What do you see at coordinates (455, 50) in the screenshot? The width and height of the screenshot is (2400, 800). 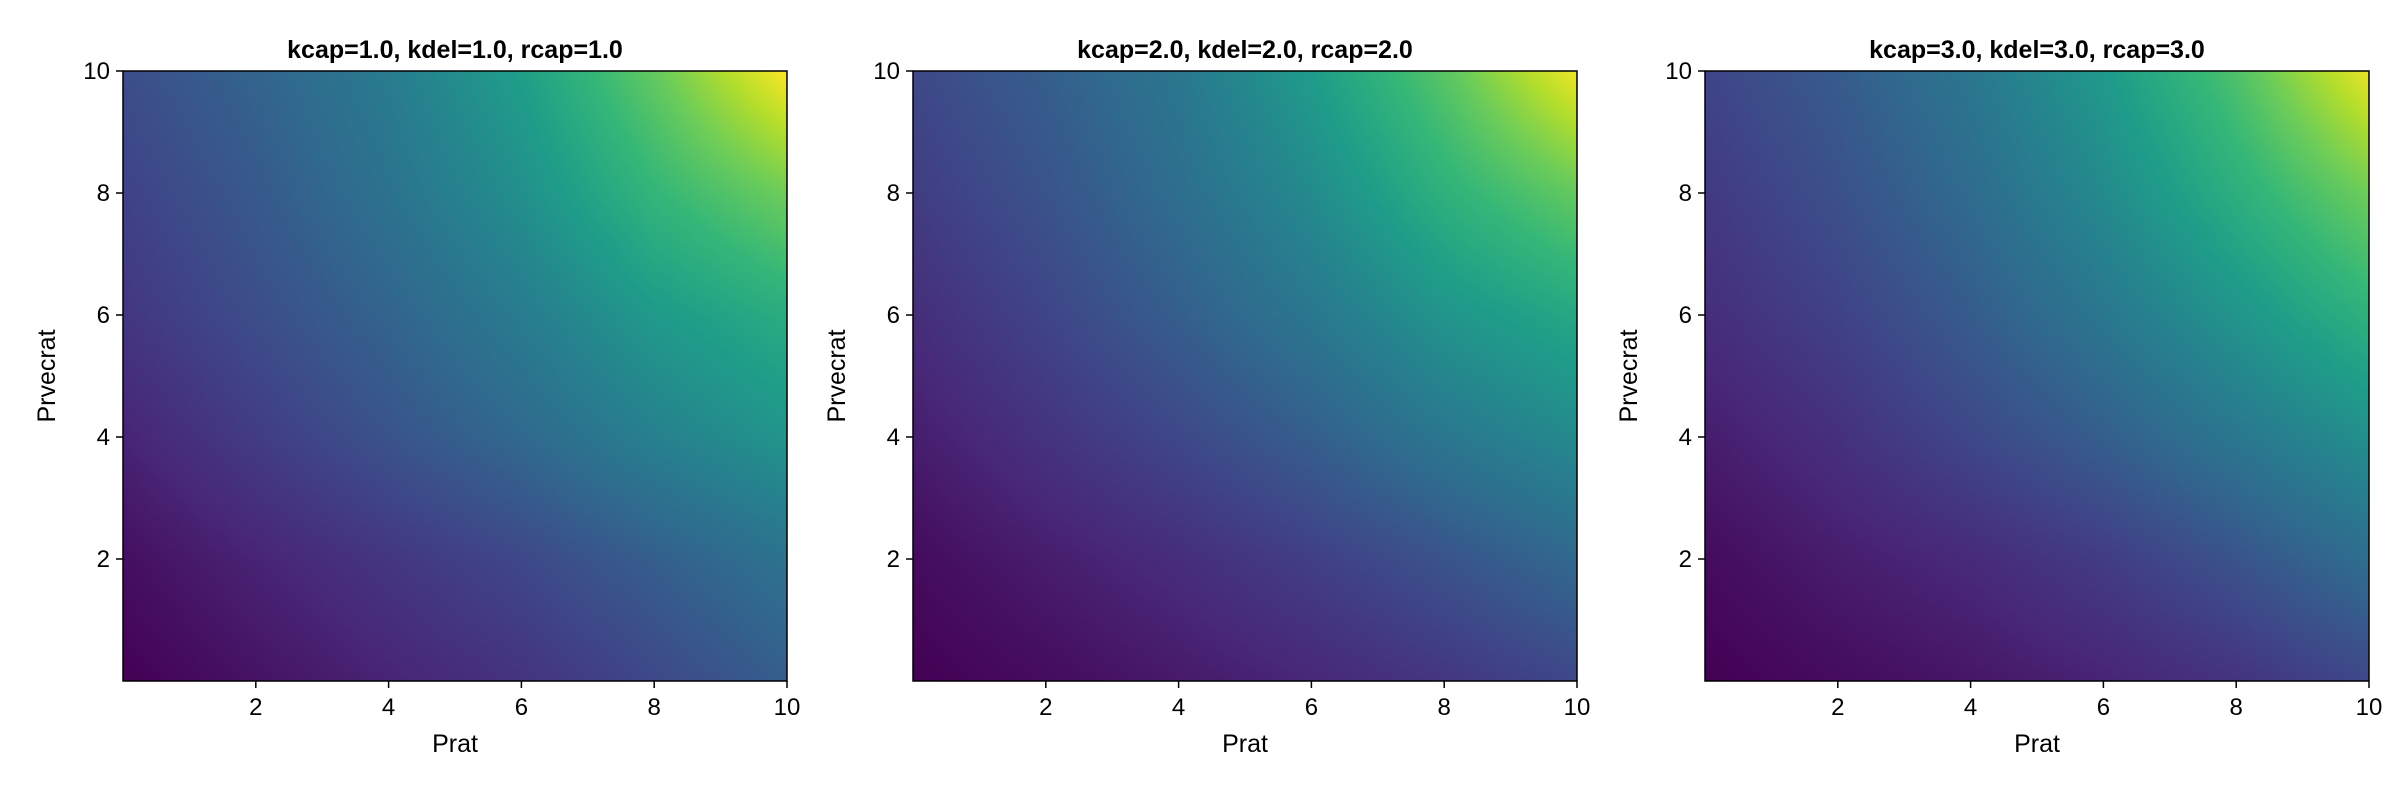 I see `chart-title: kcap=1.0, kdel=1.0, rcap=1.0` at bounding box center [455, 50].